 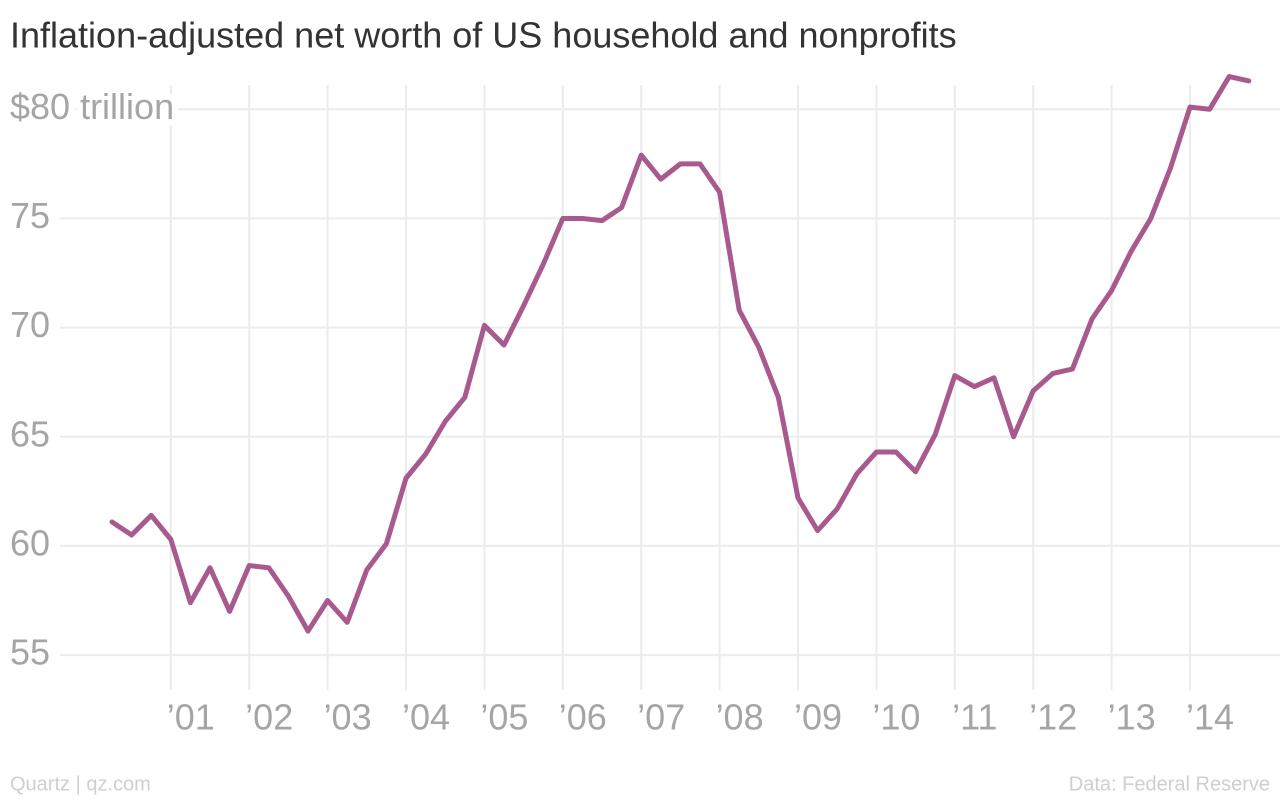 What do you see at coordinates (80, 784) in the screenshot?
I see `source-left: Quartz | qz.com` at bounding box center [80, 784].